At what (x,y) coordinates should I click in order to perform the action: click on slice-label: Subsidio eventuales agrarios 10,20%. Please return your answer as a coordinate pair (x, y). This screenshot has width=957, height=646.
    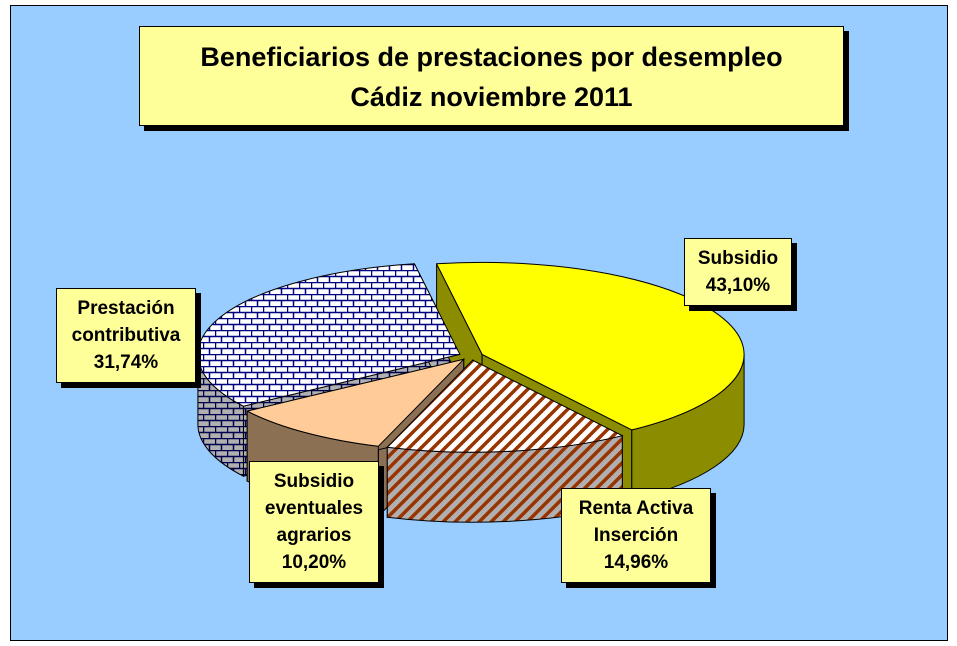
    Looking at the image, I should click on (314, 522).